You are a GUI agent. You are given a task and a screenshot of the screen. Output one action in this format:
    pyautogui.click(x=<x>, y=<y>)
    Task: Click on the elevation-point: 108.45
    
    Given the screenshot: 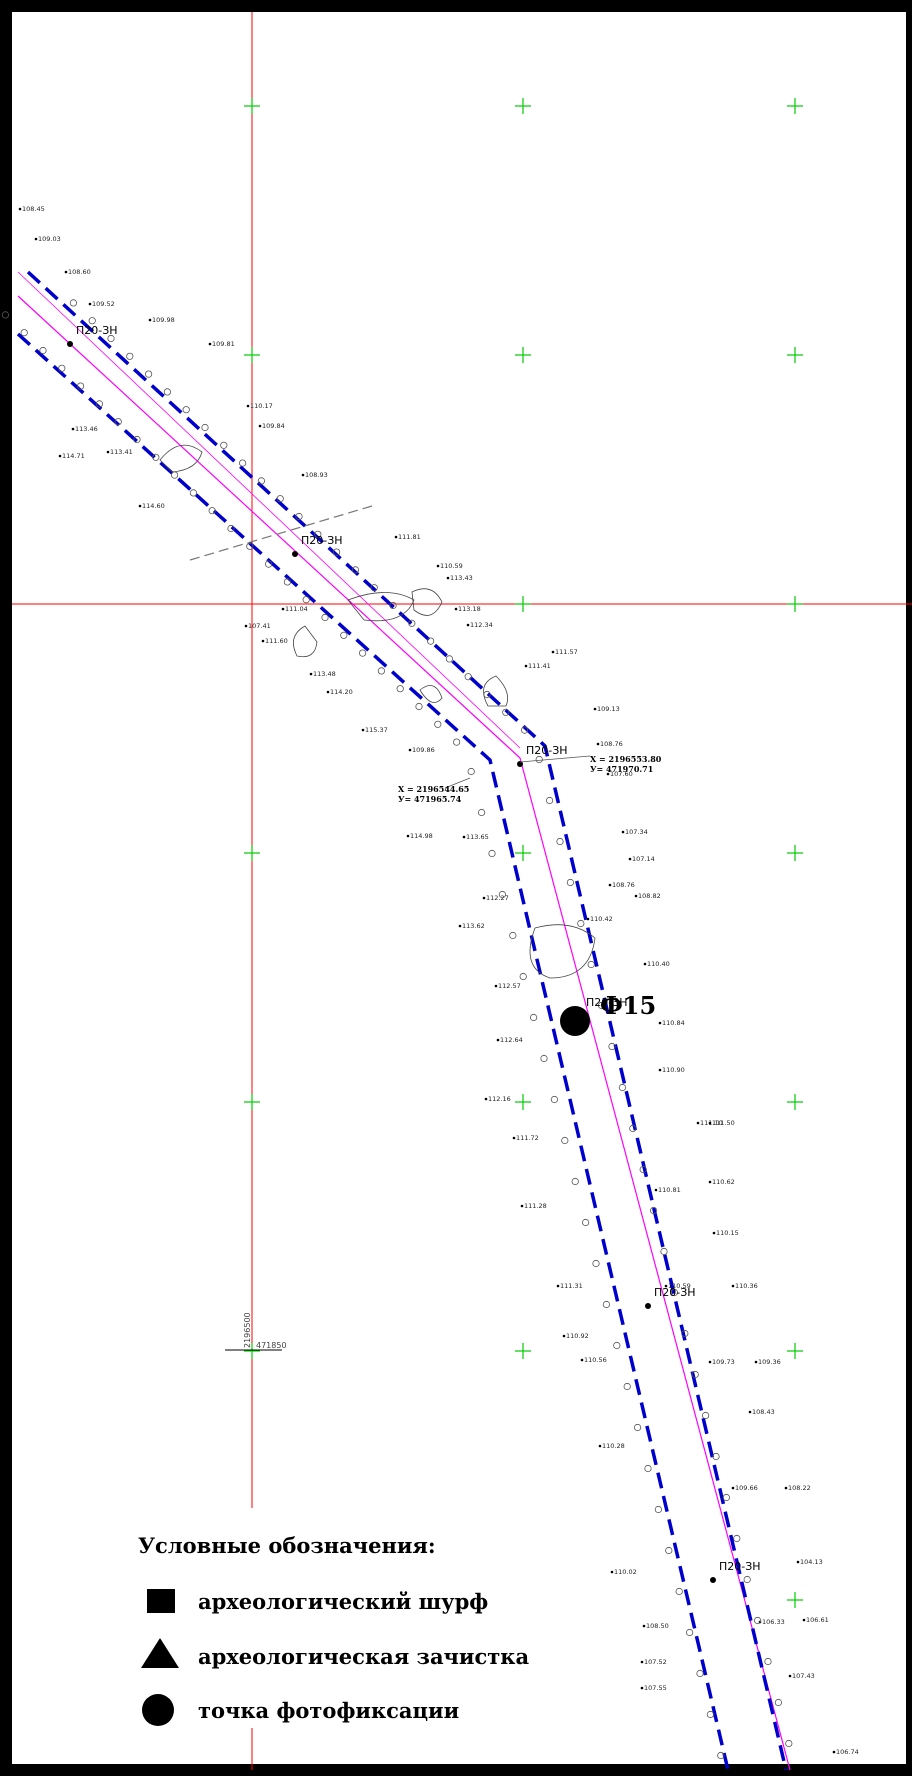 What is the action you would take?
    pyautogui.click(x=31, y=209)
    